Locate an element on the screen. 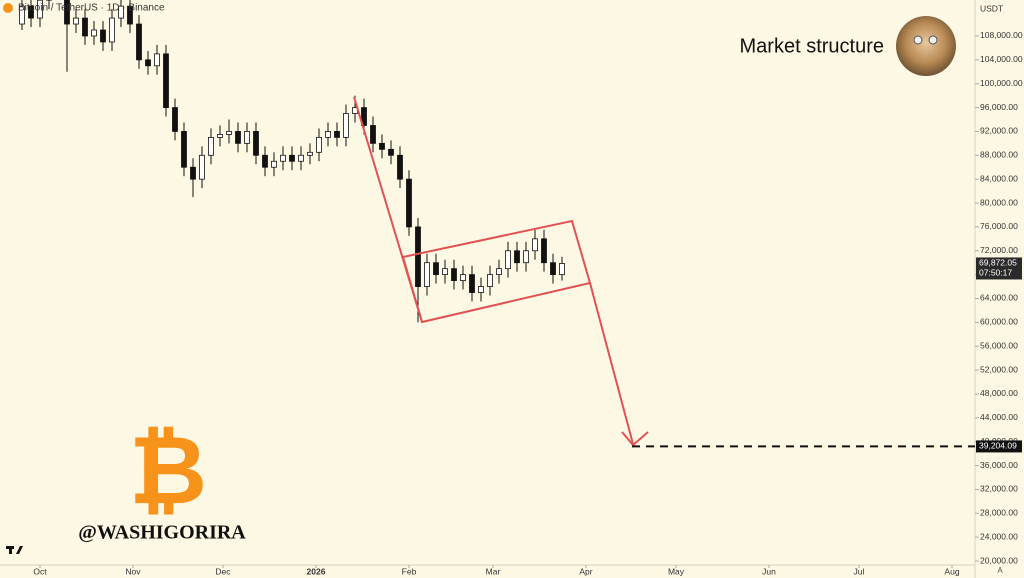 This screenshot has width=1024, height=578. avatar is located at coordinates (926, 46).